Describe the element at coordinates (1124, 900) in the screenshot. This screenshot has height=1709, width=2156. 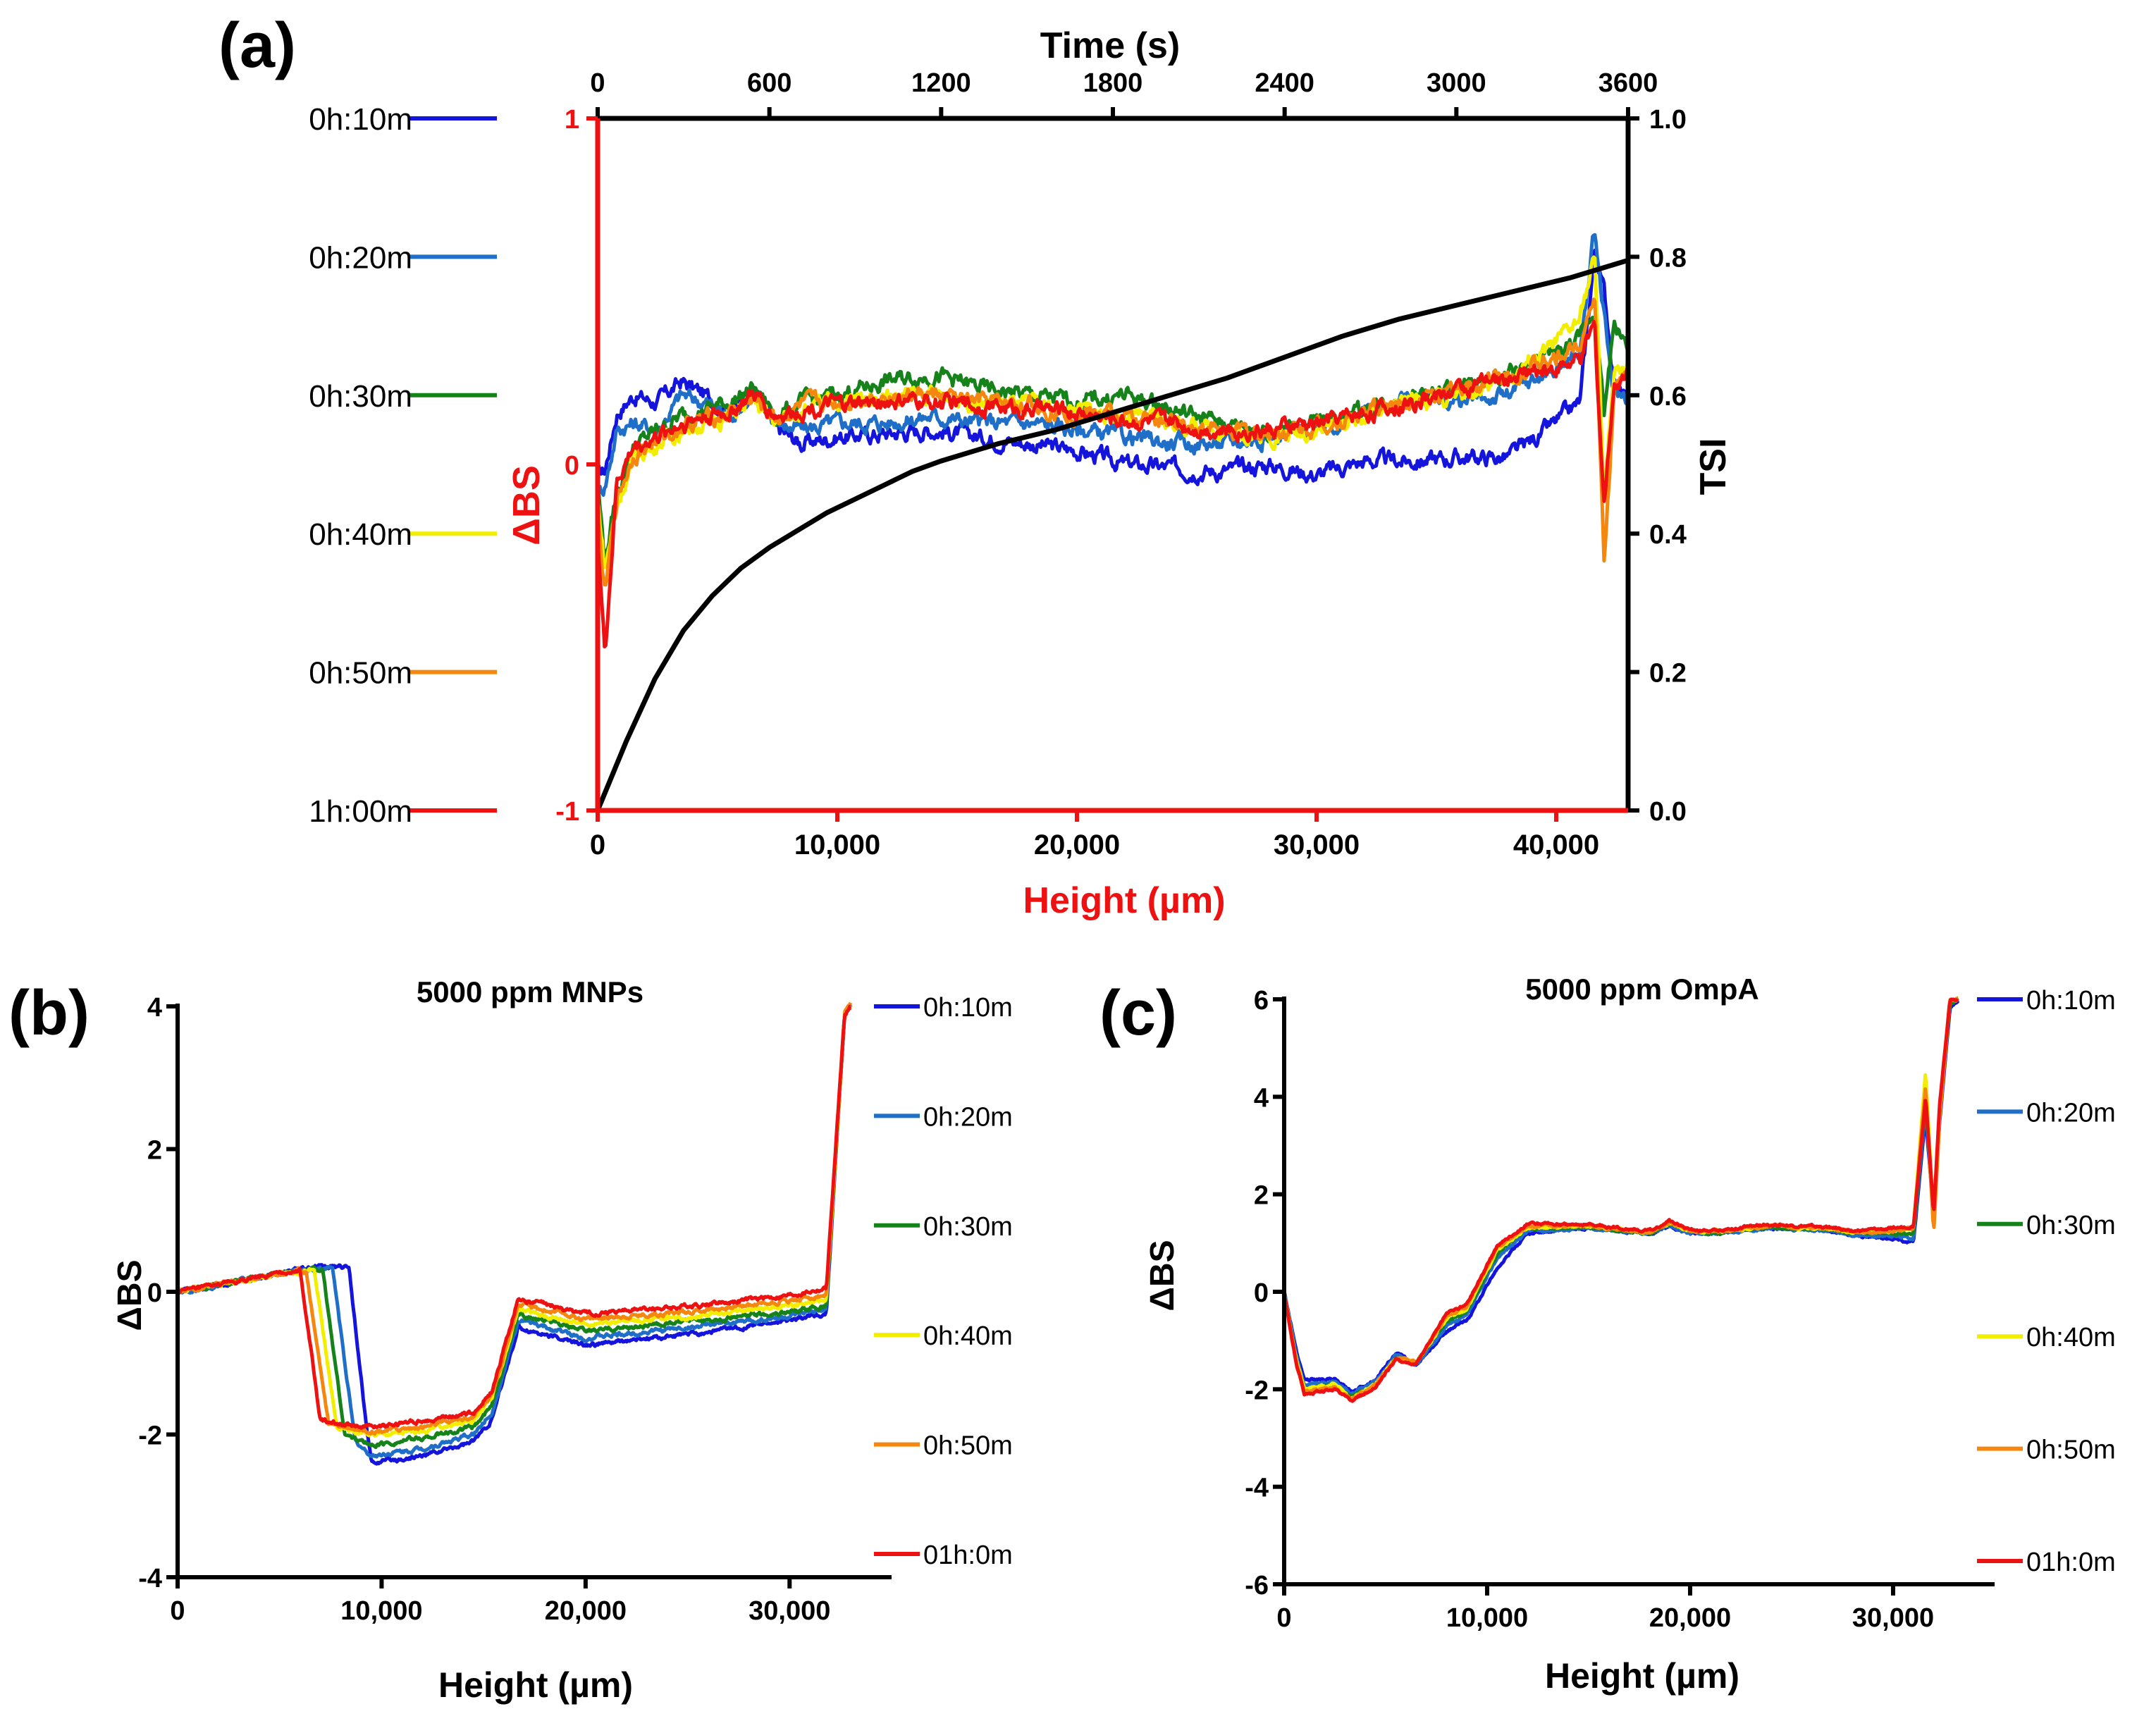
I see `panel-a-x-axis-title: Height (µm)` at that location.